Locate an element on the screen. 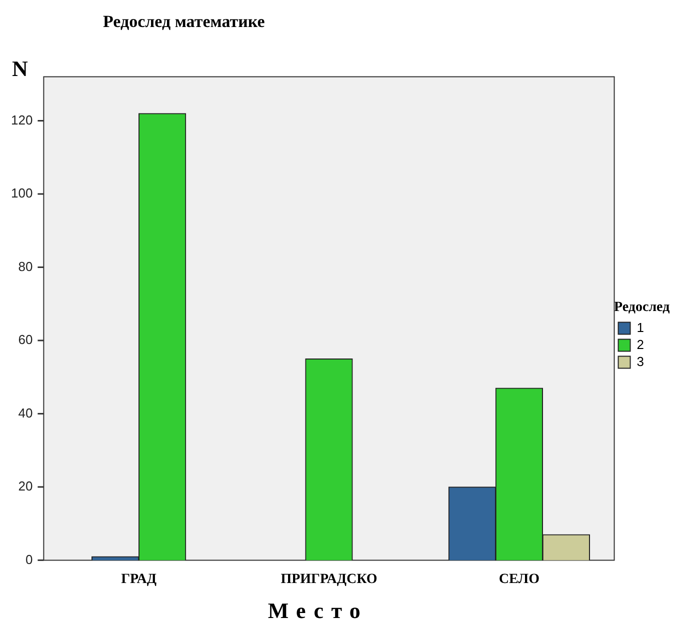  legend-title: Редослед is located at coordinates (642, 308).